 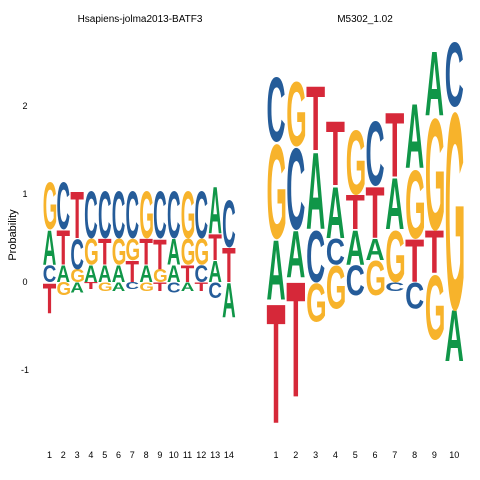 What do you see at coordinates (140, 455) in the screenshot?
I see `panel-1-position-labels: 1 2 3 4 5 6 7 8 9 10 11 12 13 14` at bounding box center [140, 455].